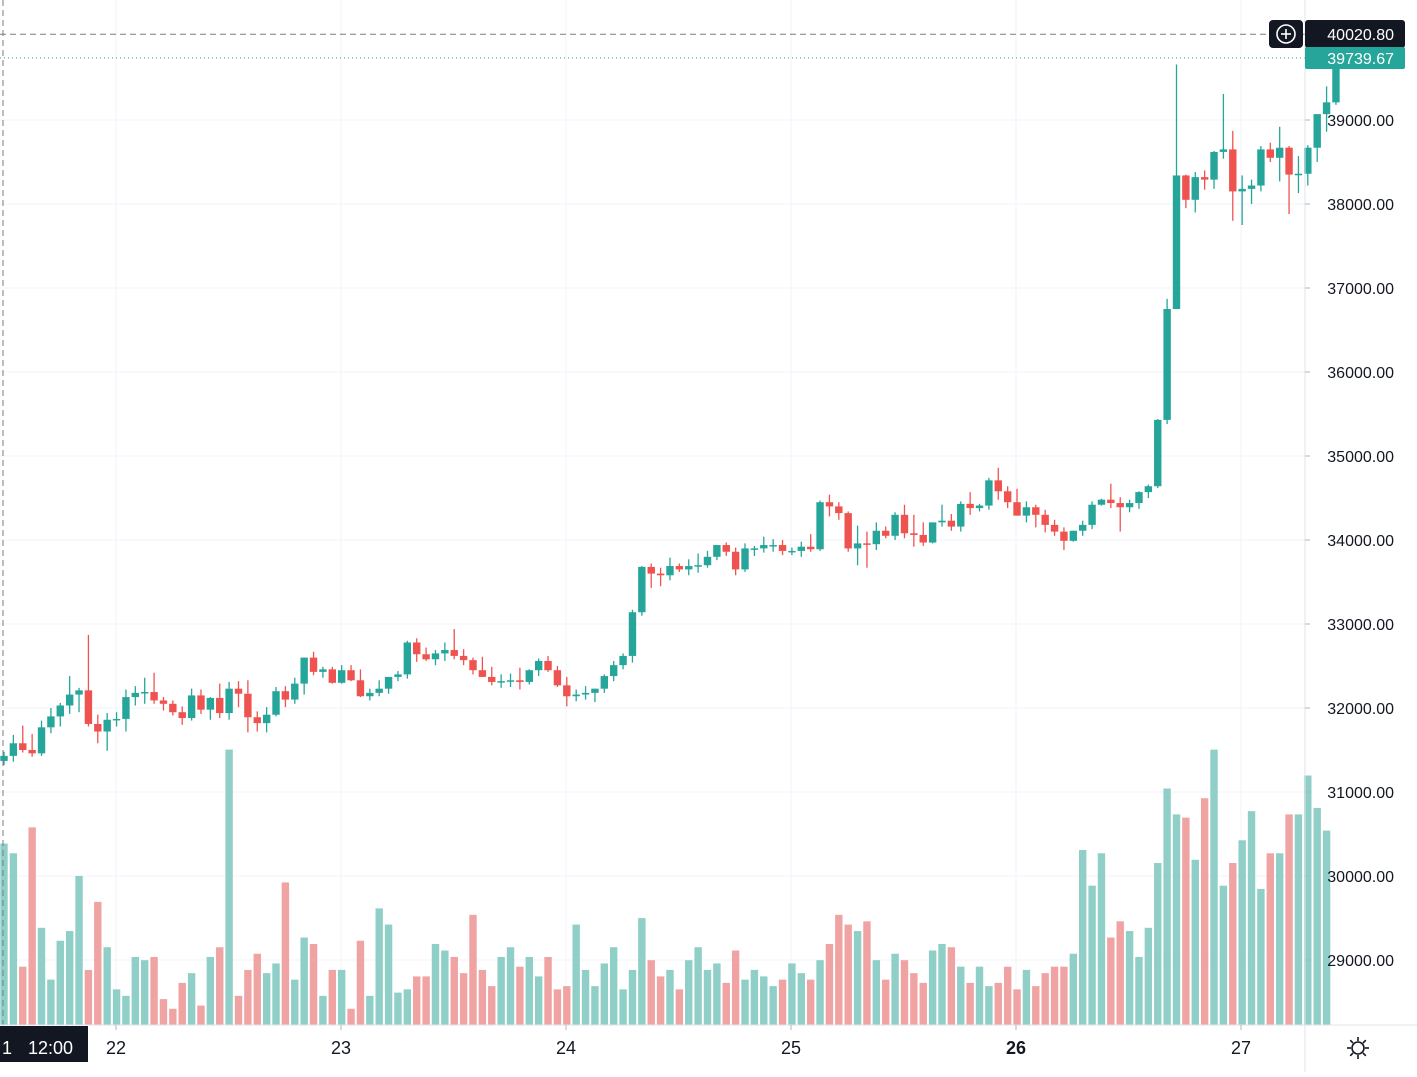 Image resolution: width=1417 pixels, height=1077 pixels. What do you see at coordinates (1358, 1048) in the screenshot?
I see `settings-gear-icon` at bounding box center [1358, 1048].